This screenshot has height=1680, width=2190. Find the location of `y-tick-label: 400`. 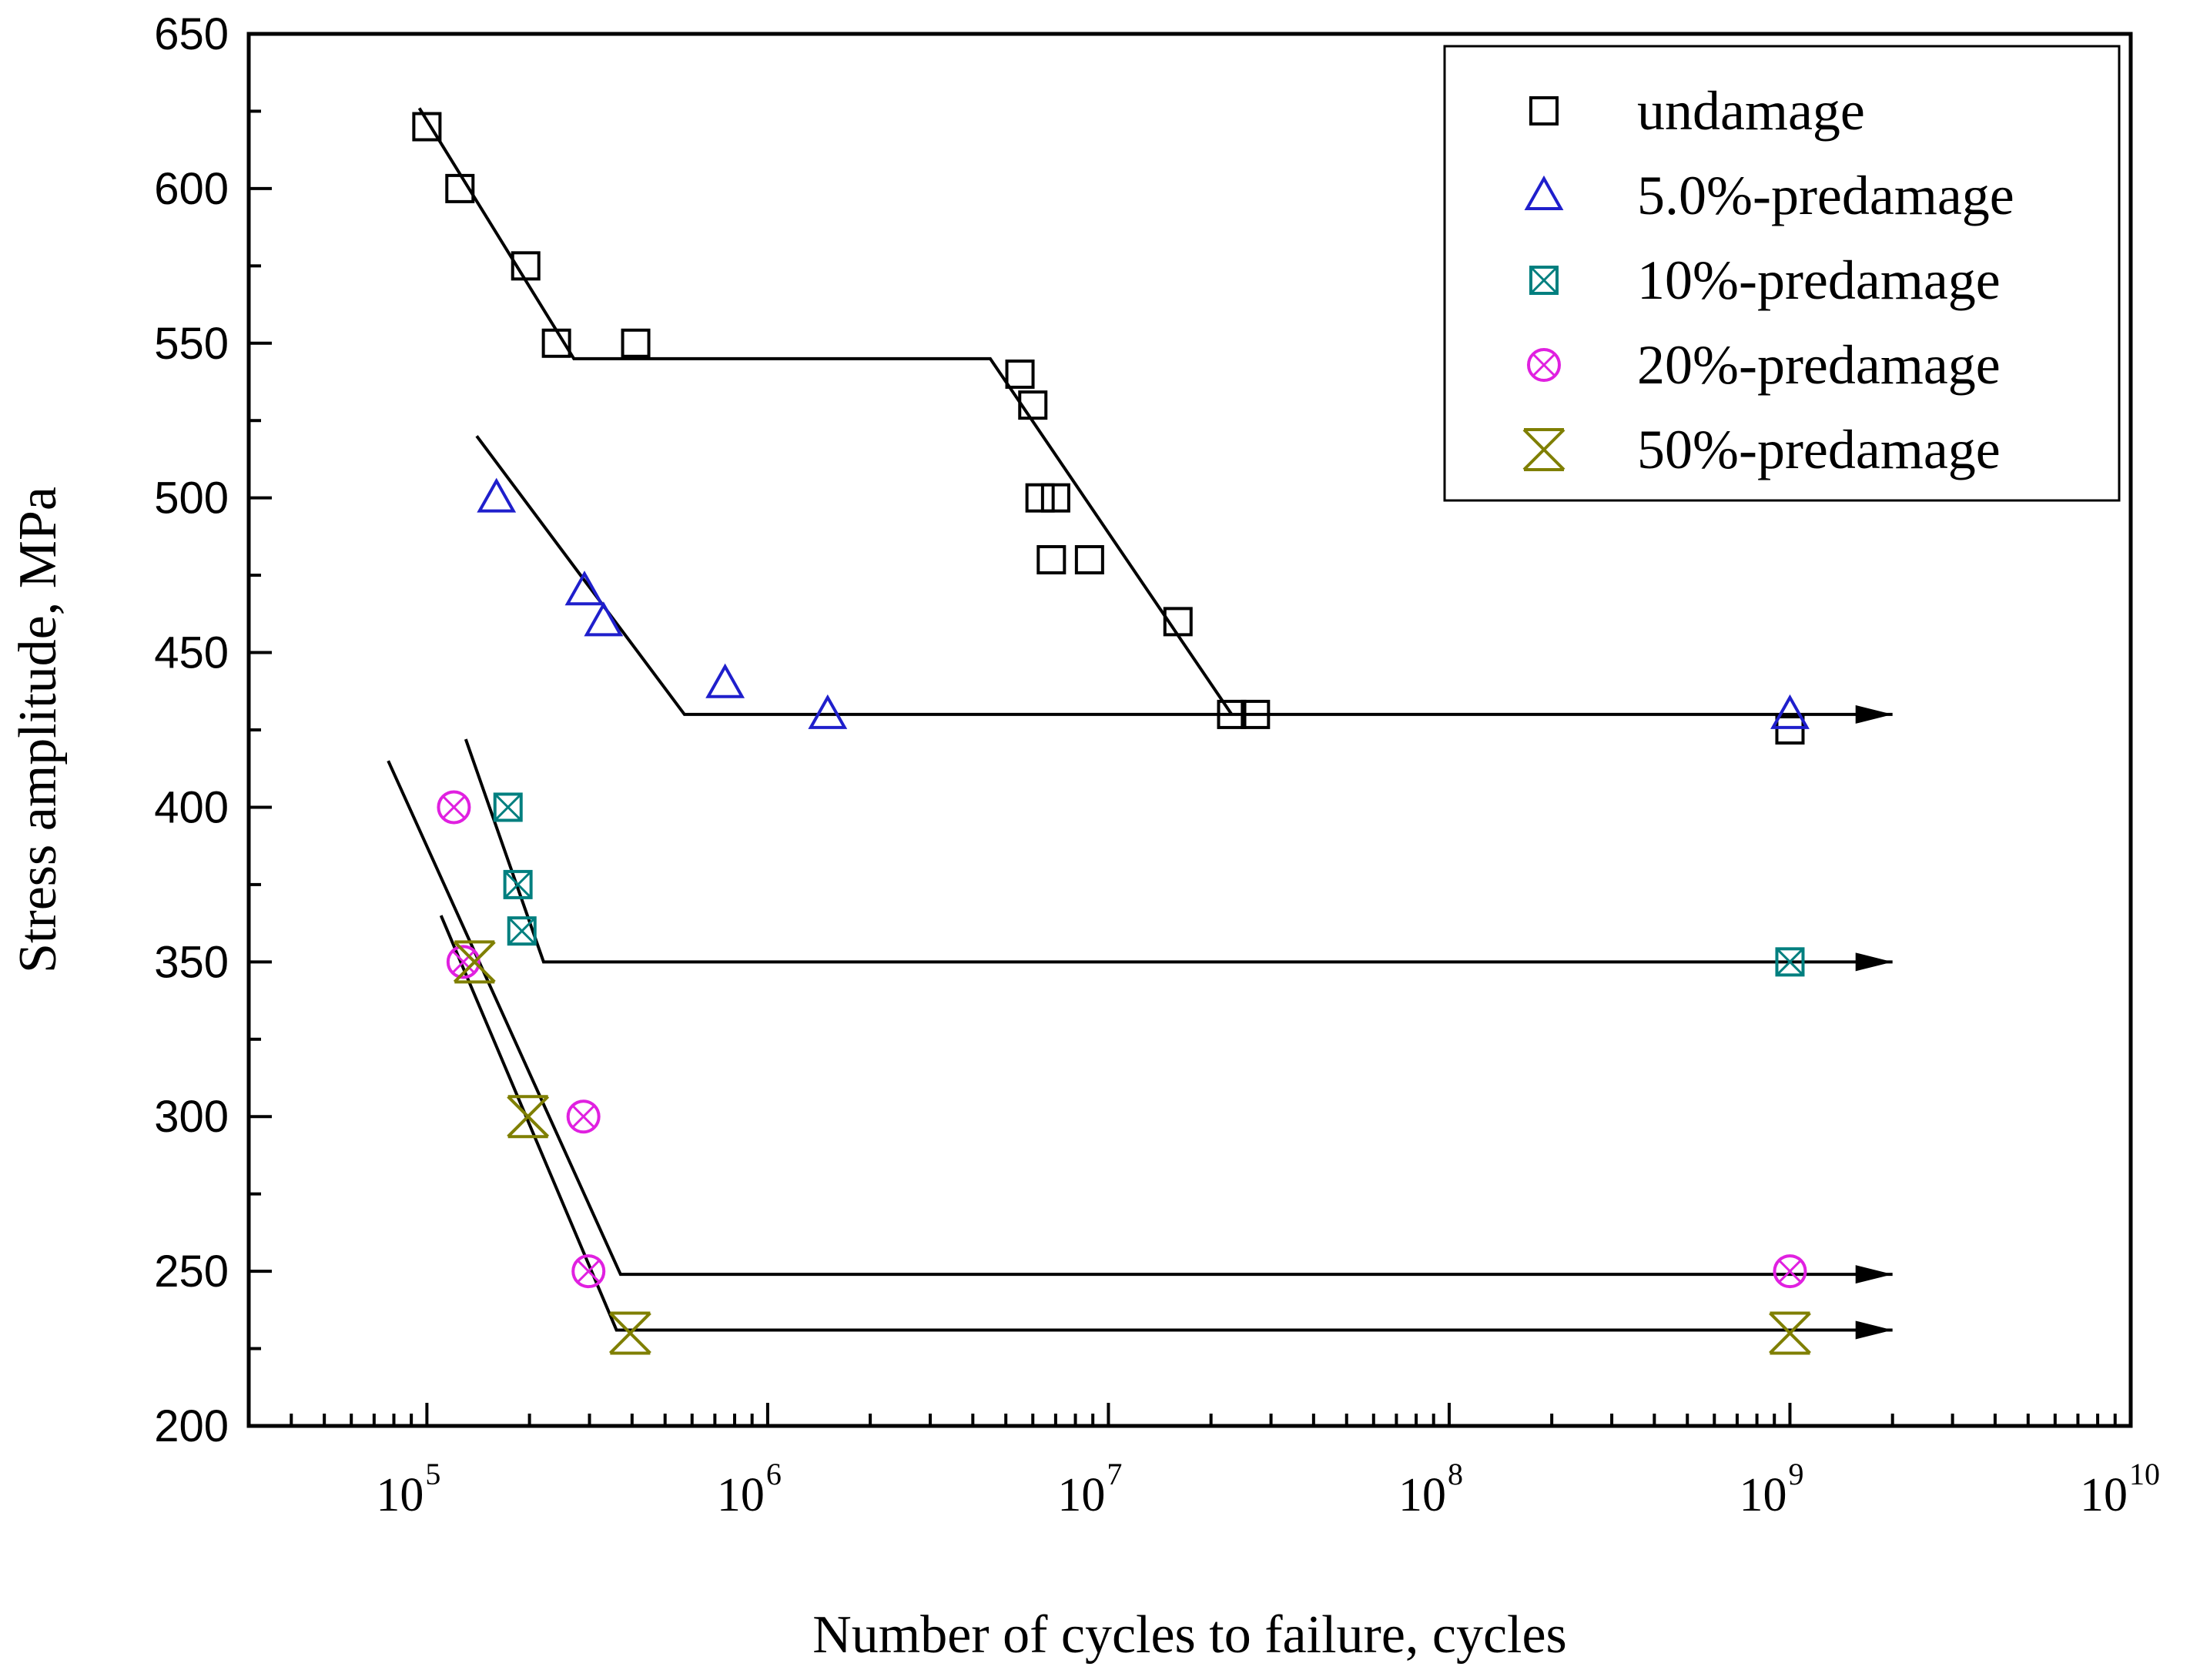

y-tick-label: 400 is located at coordinates (191, 807).